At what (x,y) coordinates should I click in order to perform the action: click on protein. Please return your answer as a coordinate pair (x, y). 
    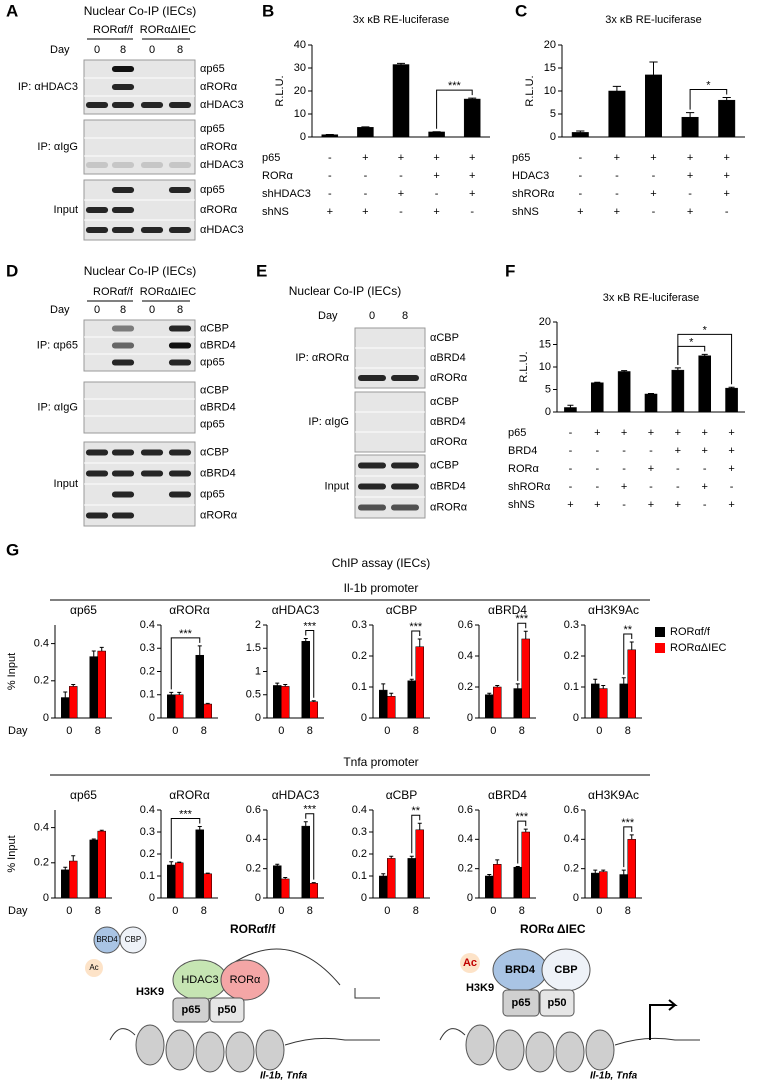
    Looking at the image, I should click on (191, 1010).